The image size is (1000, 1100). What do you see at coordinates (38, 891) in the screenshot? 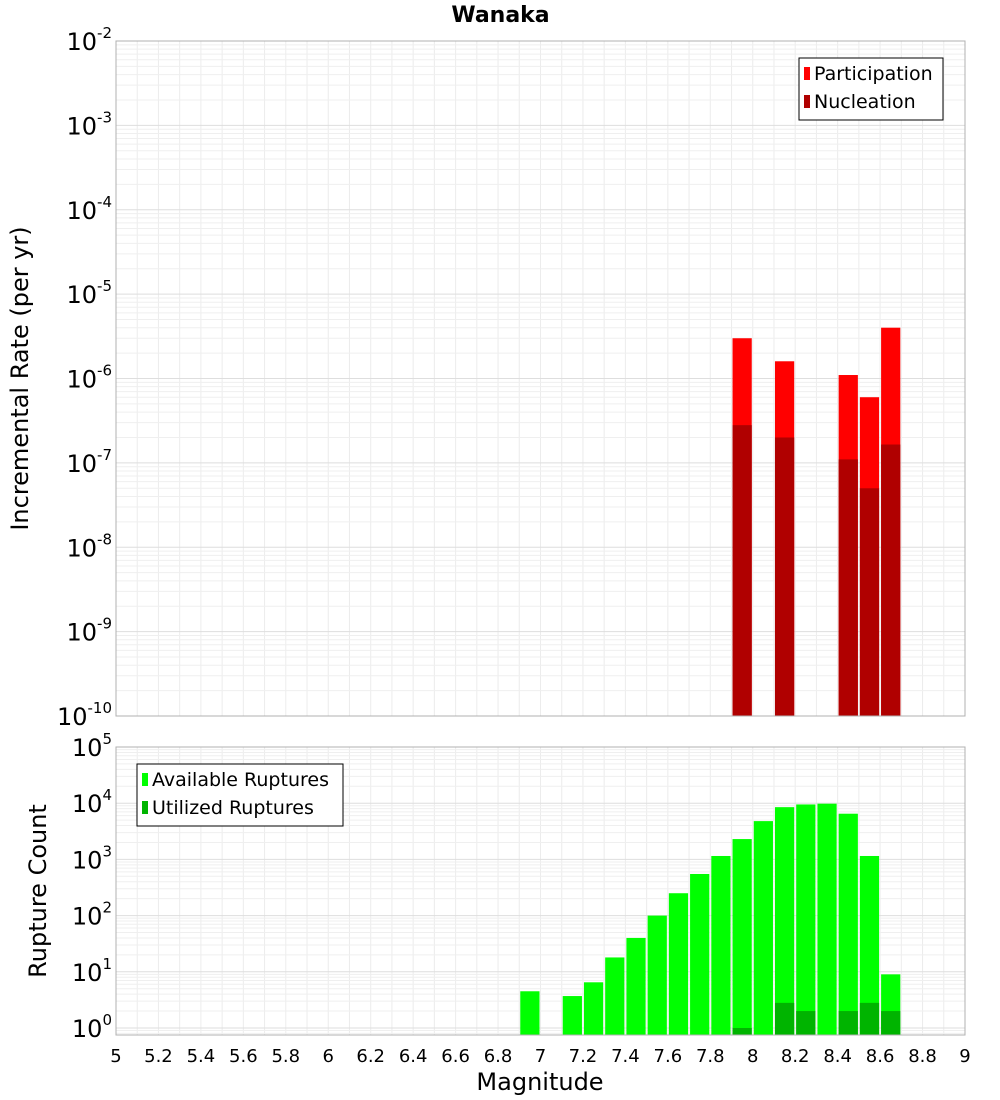
I see `y-axis-label: Rupture Count` at bounding box center [38, 891].